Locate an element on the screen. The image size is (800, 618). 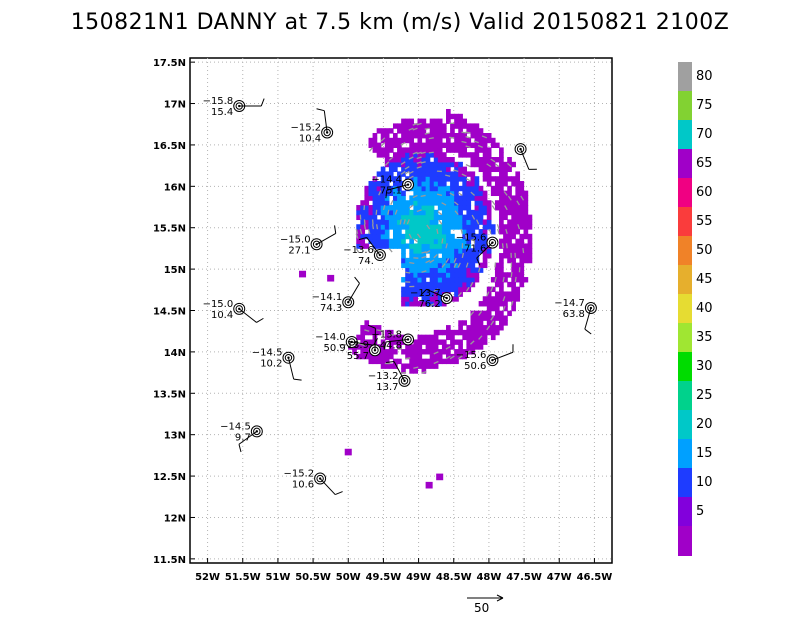
station-temp: −13.9 is located at coordinates (353, 345).